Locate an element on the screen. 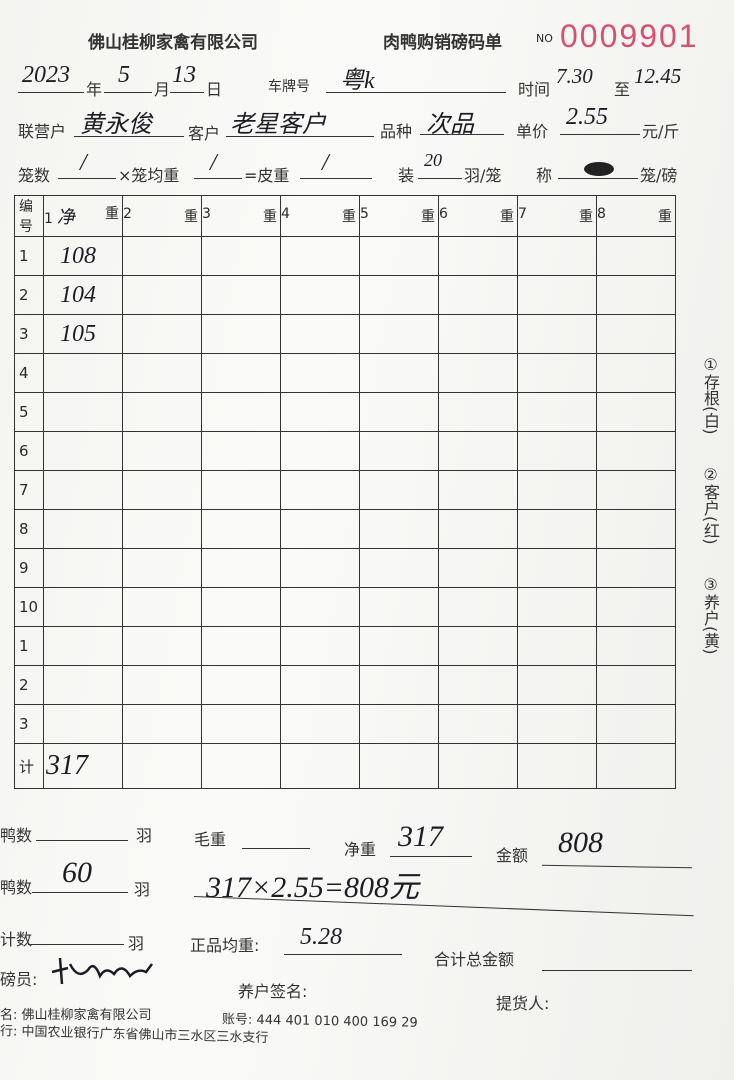 The width and height of the screenshot is (734, 1080). day-label: 日 is located at coordinates (214, 89).